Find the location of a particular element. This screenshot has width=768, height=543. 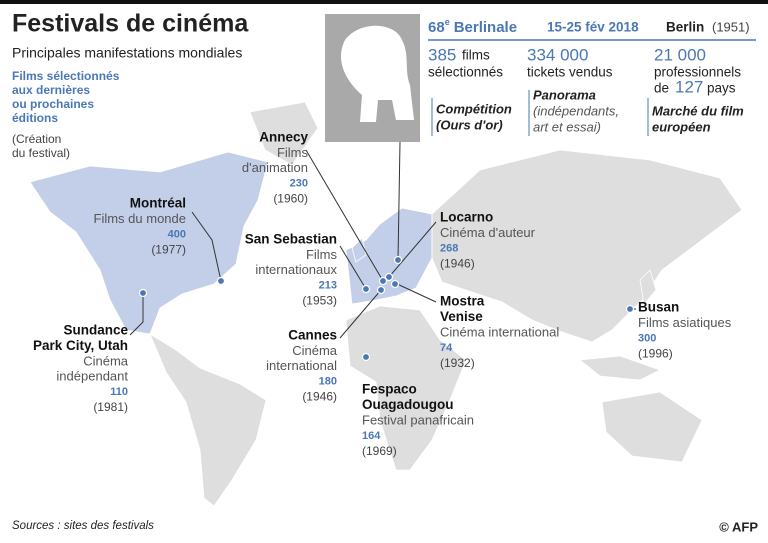

festival-genre: internationaux is located at coordinates (296, 269).